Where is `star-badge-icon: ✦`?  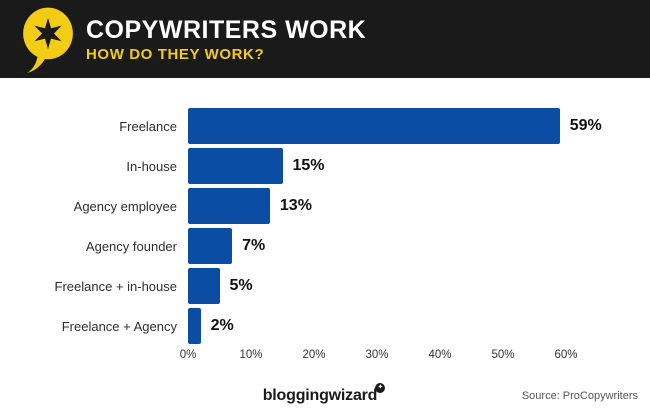 star-badge-icon: ✦ is located at coordinates (380, 388).